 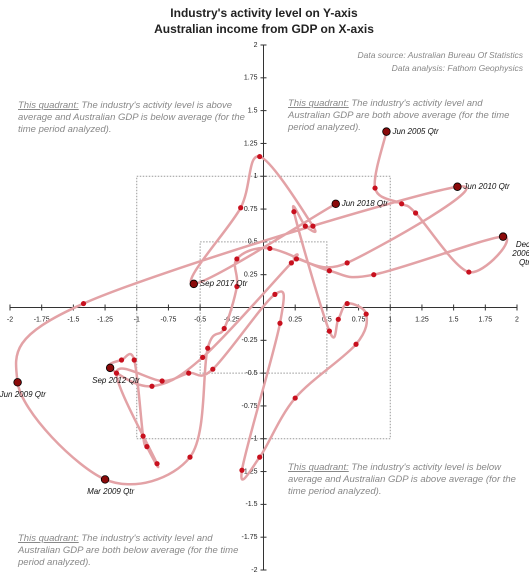 I want to click on point-label: Sep 2012 Qtr, so click(x=116, y=380).